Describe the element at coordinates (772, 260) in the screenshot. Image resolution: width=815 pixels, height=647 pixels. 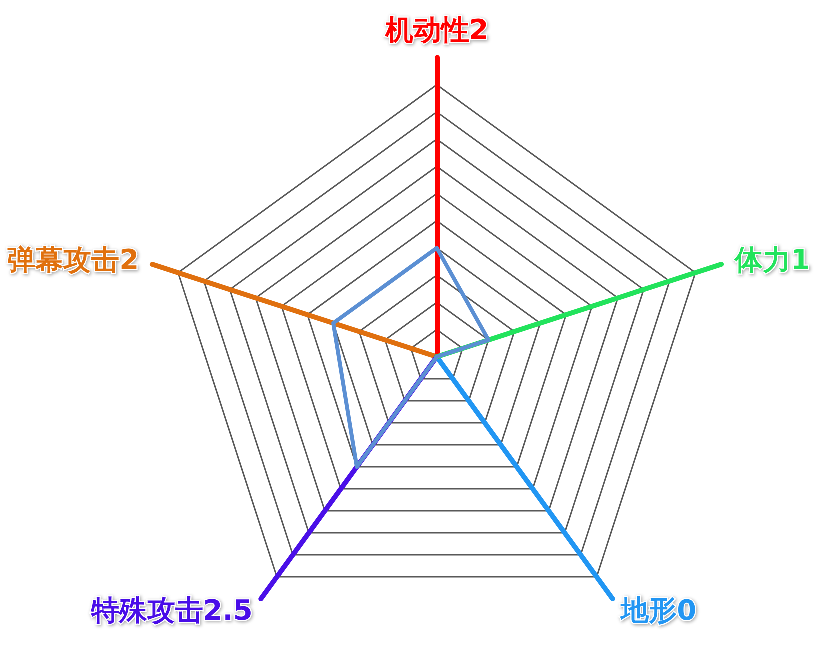
I see `spoke-label: 体力1` at that location.